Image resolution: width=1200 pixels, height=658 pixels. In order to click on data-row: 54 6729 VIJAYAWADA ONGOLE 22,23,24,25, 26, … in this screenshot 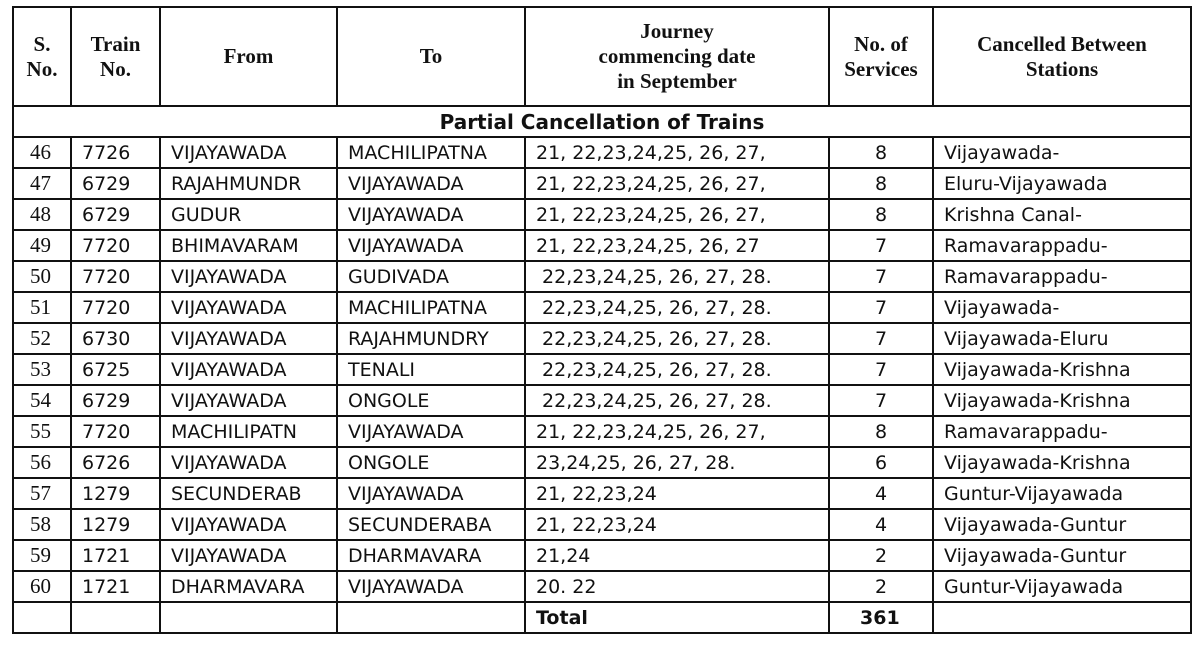, I will do `click(602, 400)`.